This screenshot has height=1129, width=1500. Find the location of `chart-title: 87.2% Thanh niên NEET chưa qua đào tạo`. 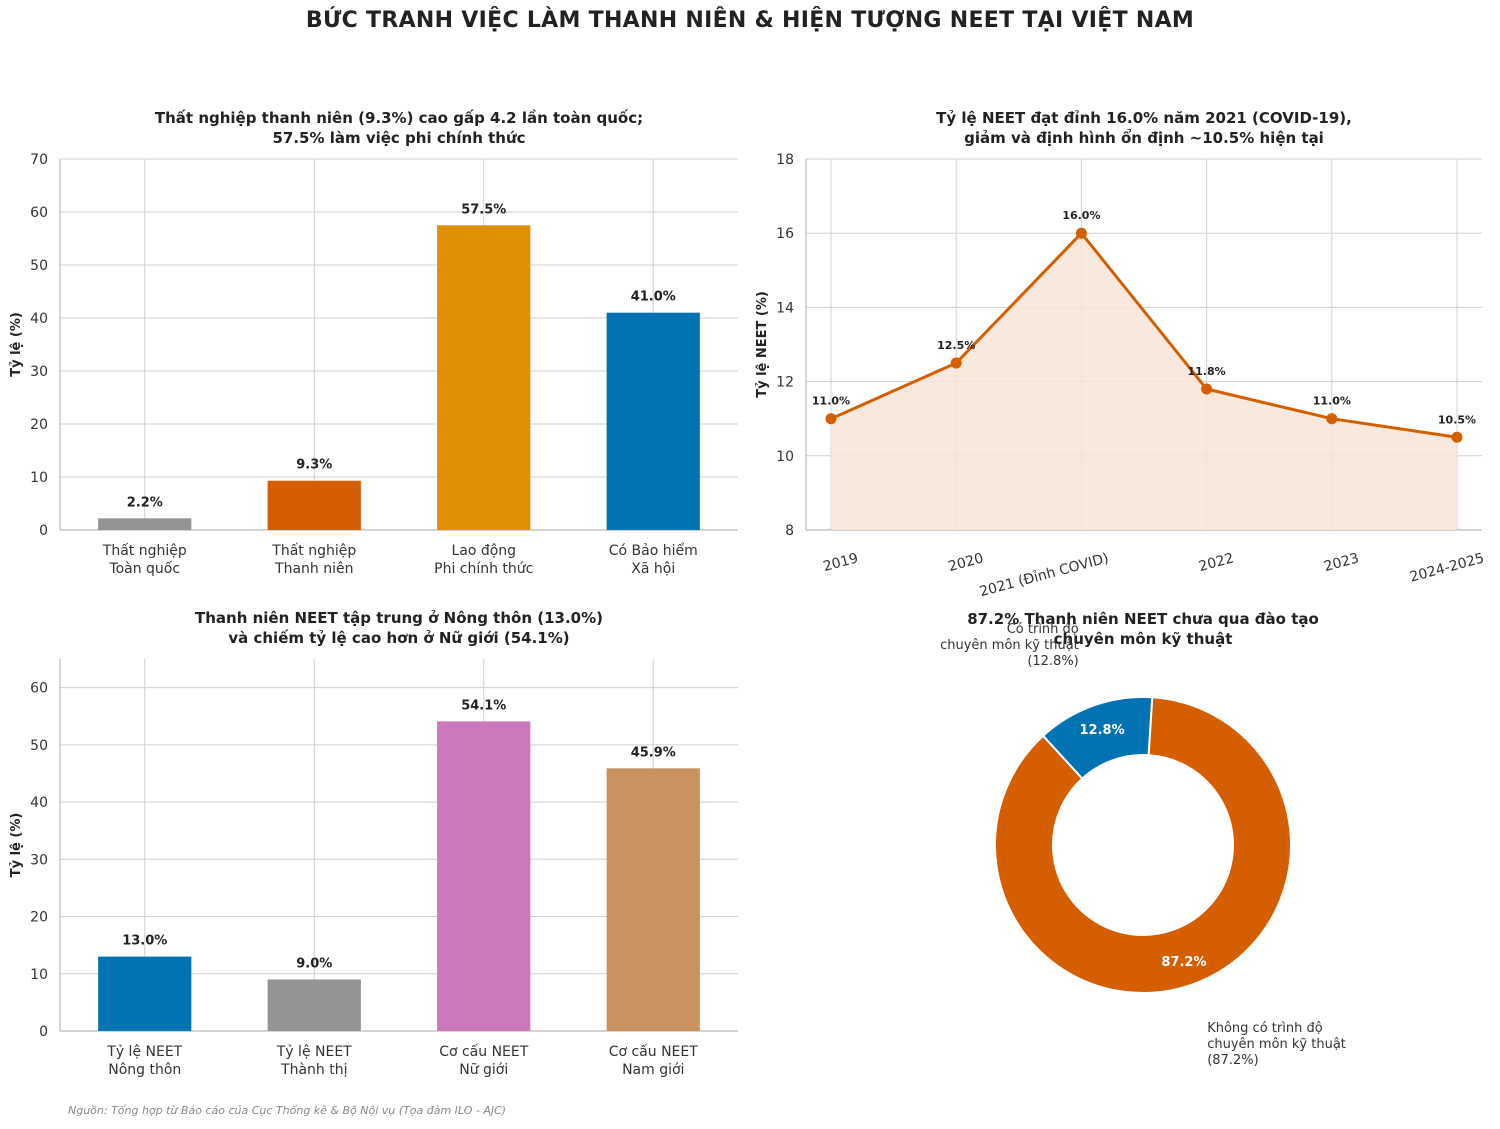

chart-title: 87.2% Thanh niên NEET chưa qua đào tạo is located at coordinates (1143, 619).